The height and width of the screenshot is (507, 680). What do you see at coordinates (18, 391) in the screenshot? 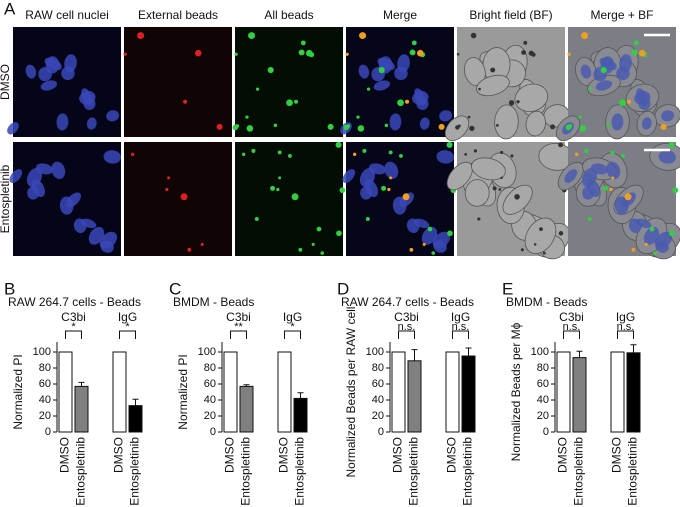
I see `y-axis-label: Normalized PI` at bounding box center [18, 391].